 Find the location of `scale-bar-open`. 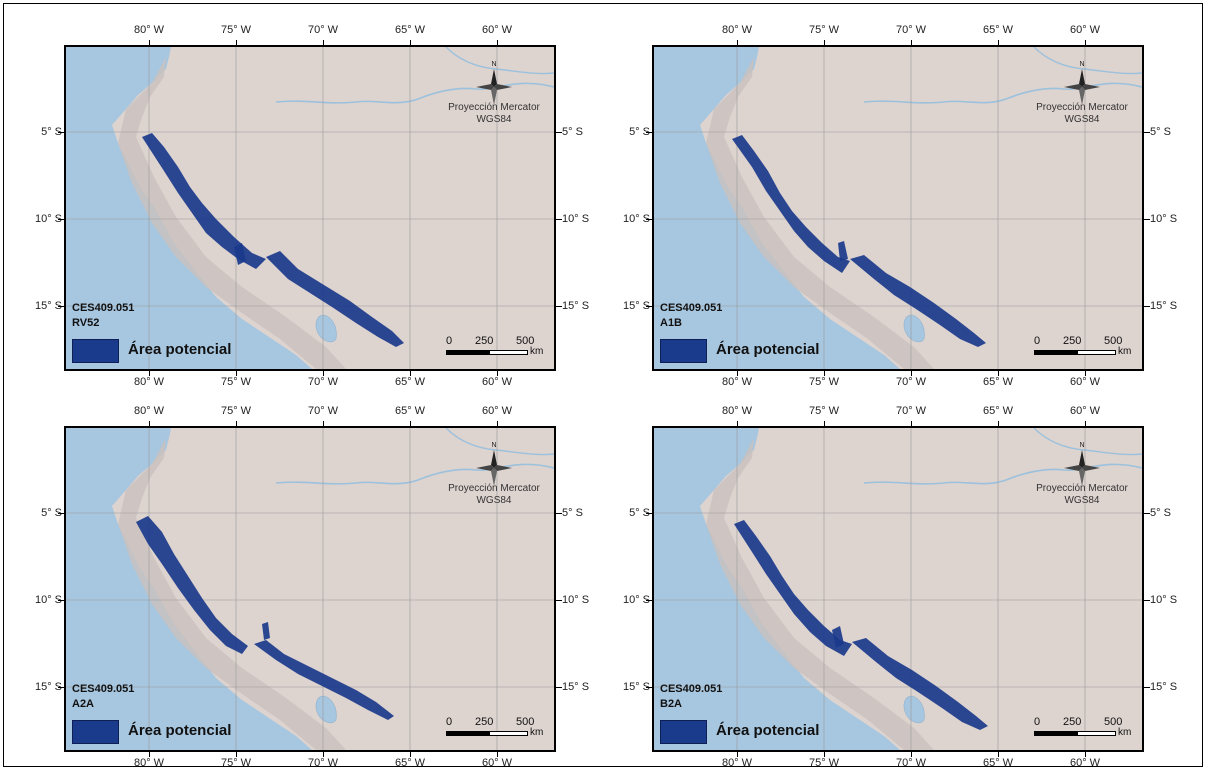

scale-bar-open is located at coordinates (1096, 352).